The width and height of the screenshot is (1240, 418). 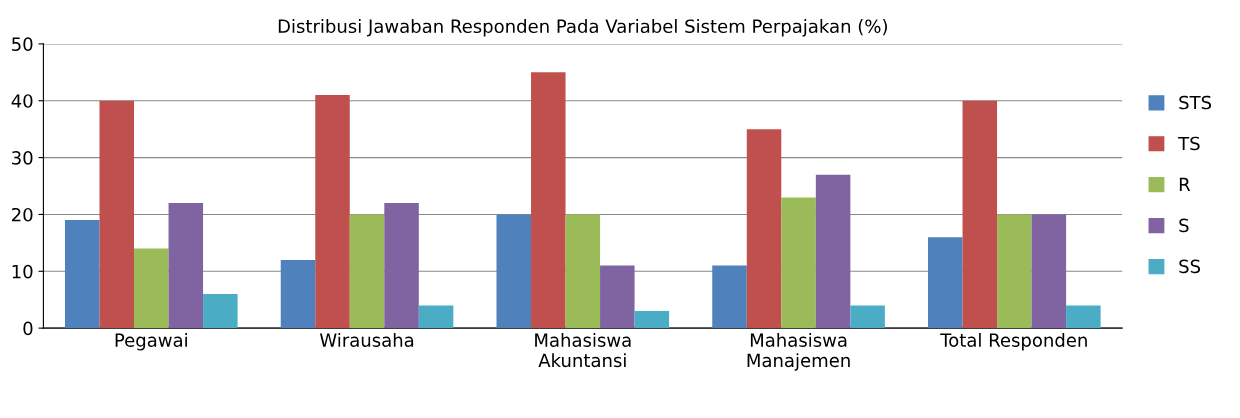 I want to click on legend-label: R, so click(x=1185, y=184).